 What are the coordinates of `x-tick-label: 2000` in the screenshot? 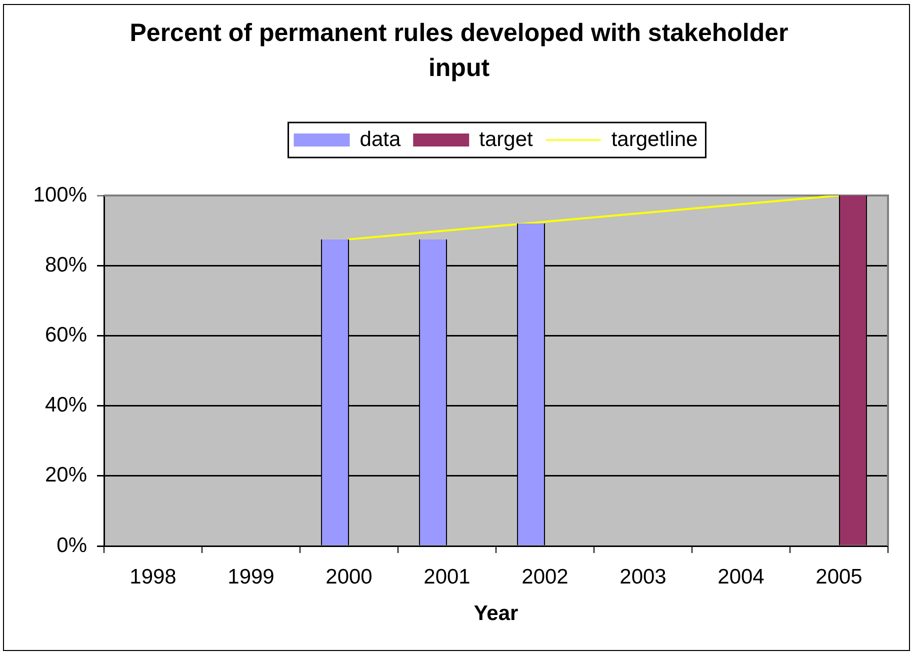 It's located at (349, 576).